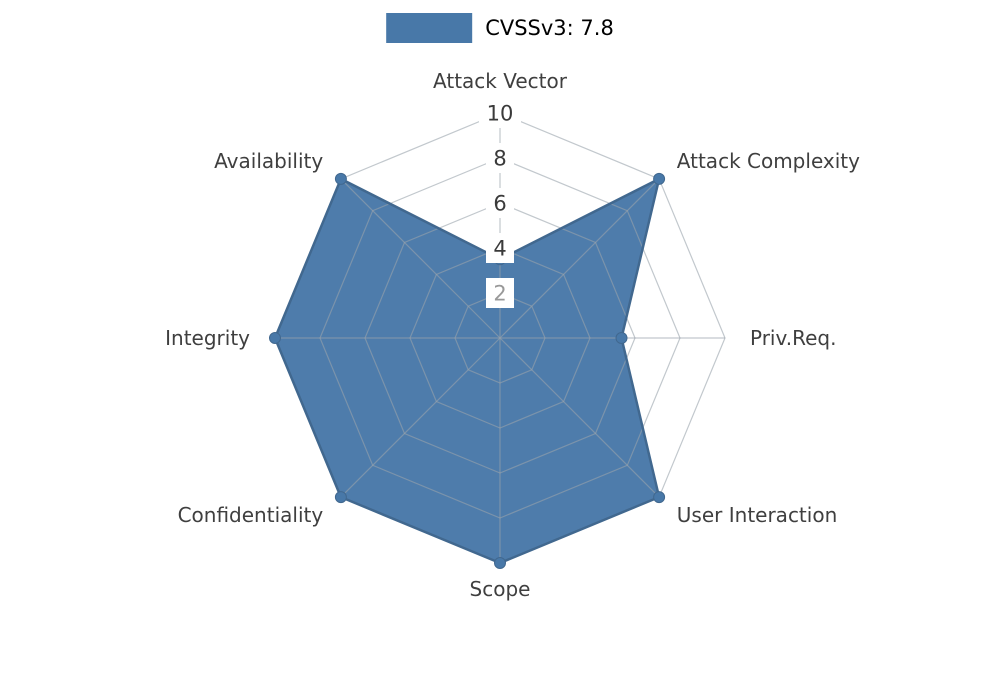 Image resolution: width=1000 pixels, height=700 pixels. I want to click on tick-label-text: 2, so click(499, 294).